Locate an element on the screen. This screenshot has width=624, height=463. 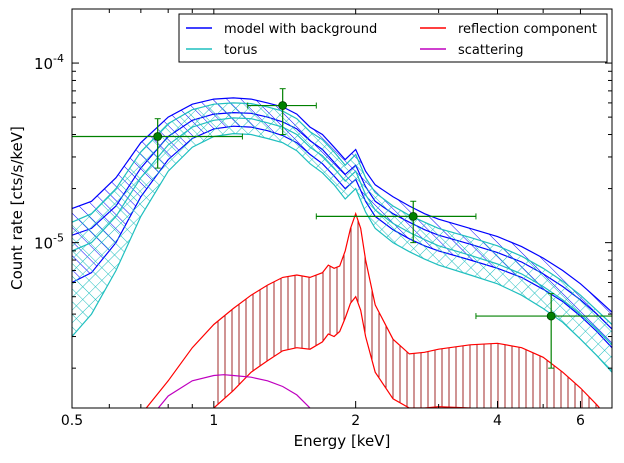
series-scattering is located at coordinates (234, 391).